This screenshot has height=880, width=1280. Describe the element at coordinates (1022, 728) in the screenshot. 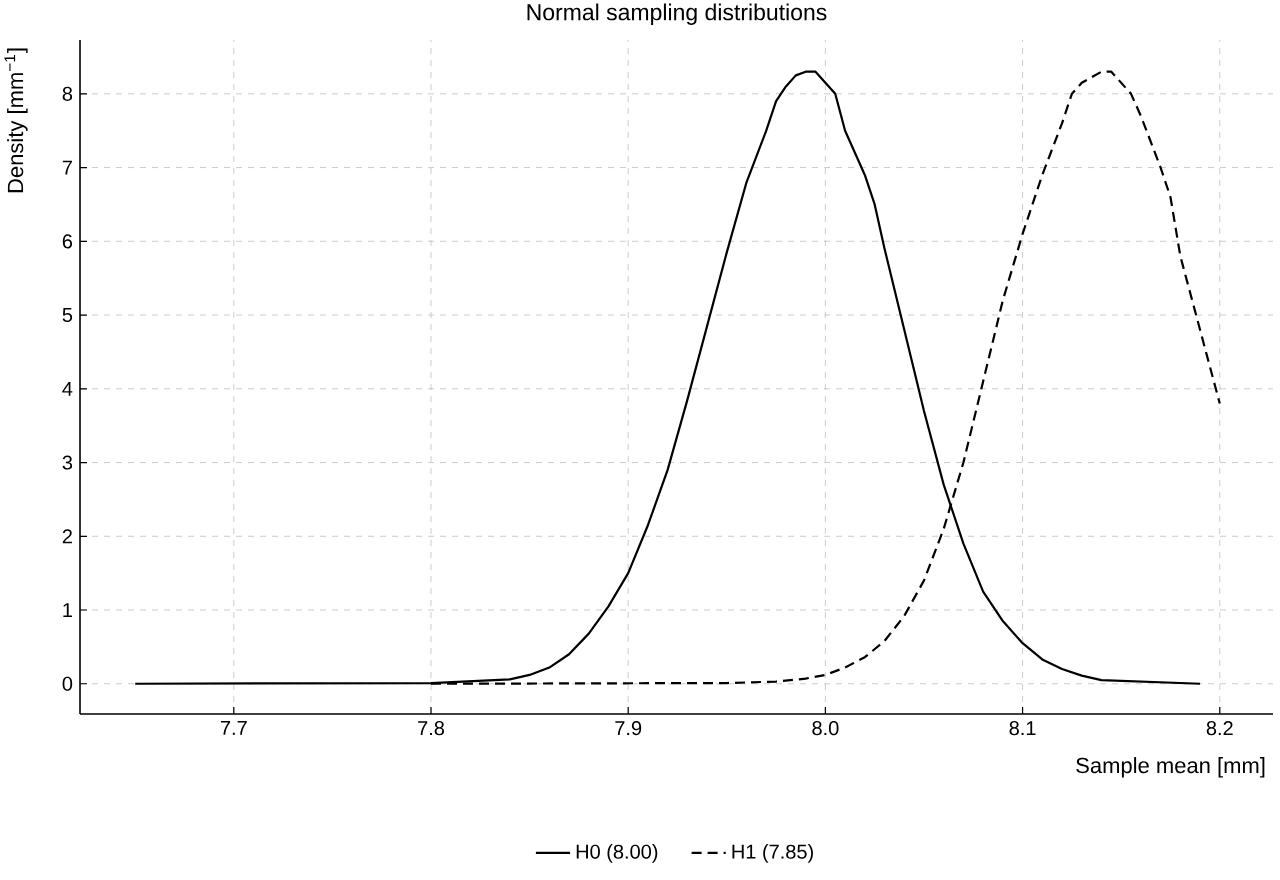

I see `x-tick-label: 8.1` at that location.